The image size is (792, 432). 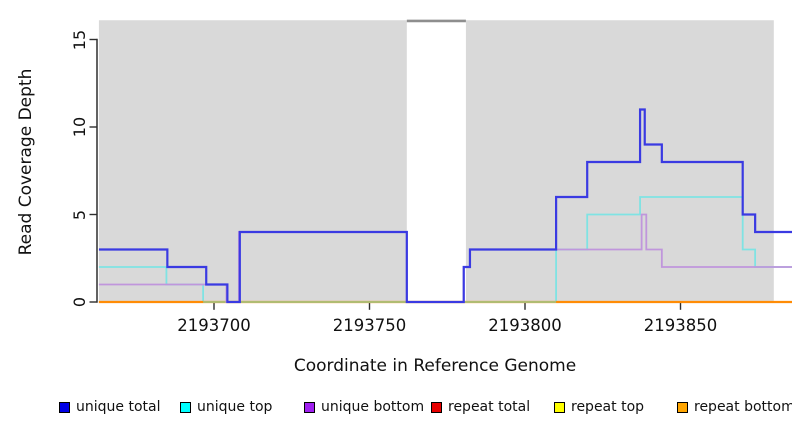 I want to click on x-axis-title: Coordinate in Reference Genome, so click(x=435, y=366).